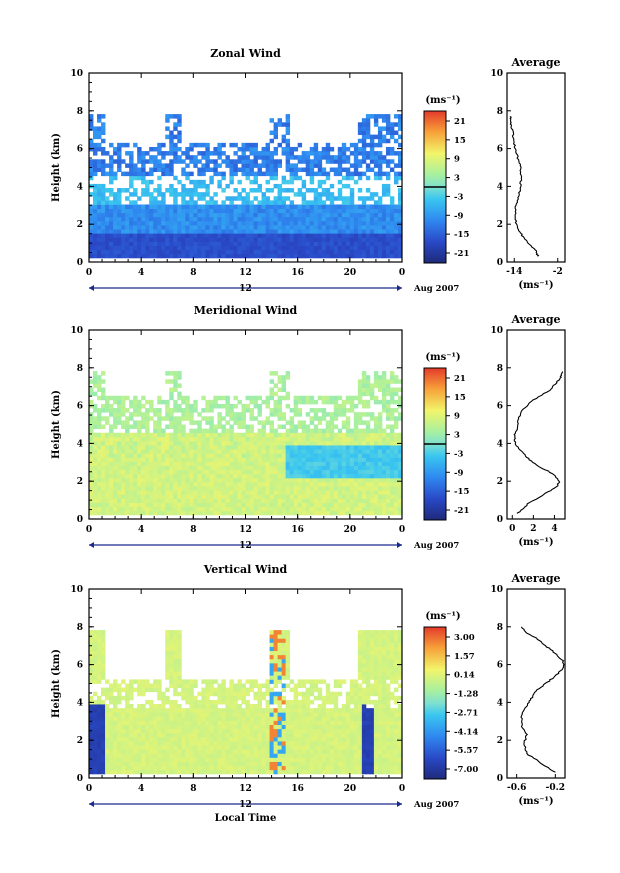 The image size is (620, 873). What do you see at coordinates (500, 444) in the screenshot?
I see `average-y-tick-label: 4` at bounding box center [500, 444].